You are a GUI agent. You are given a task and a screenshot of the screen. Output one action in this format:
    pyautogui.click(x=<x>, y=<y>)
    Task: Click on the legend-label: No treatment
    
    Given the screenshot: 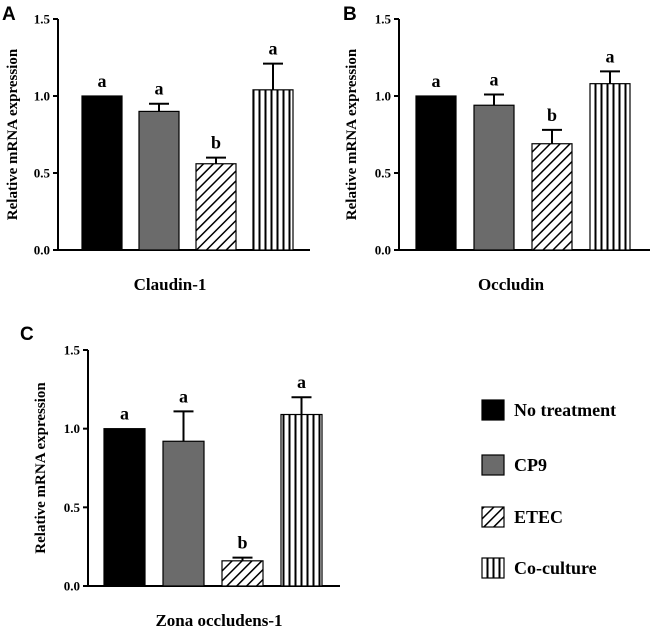 What is the action you would take?
    pyautogui.click(x=565, y=410)
    